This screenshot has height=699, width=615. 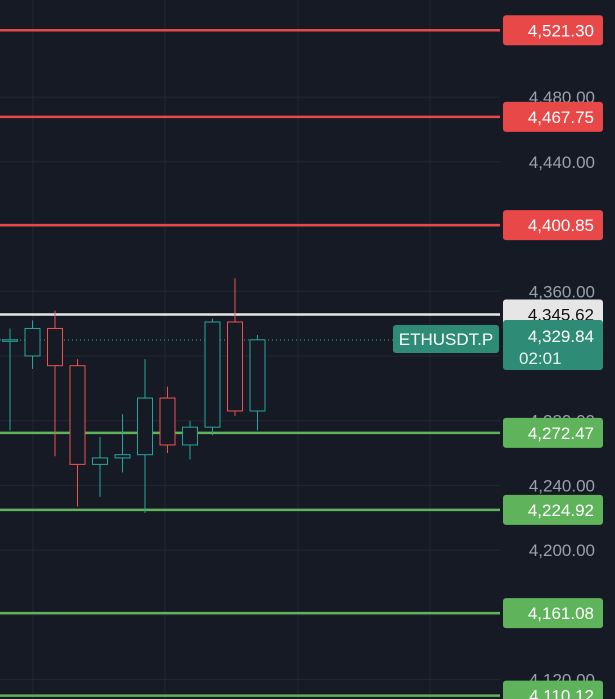 What do you see at coordinates (561, 433) in the screenshot?
I see `support-level-price-label: 4,272.47` at bounding box center [561, 433].